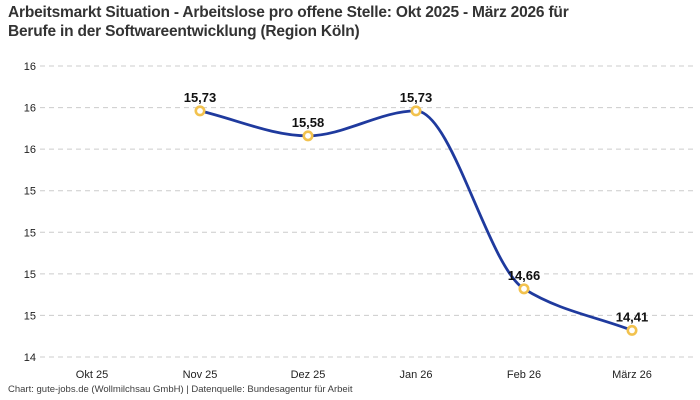 The height and width of the screenshot is (400, 700). What do you see at coordinates (524, 375) in the screenshot?
I see `x-tick-label: Feb 26` at bounding box center [524, 375].